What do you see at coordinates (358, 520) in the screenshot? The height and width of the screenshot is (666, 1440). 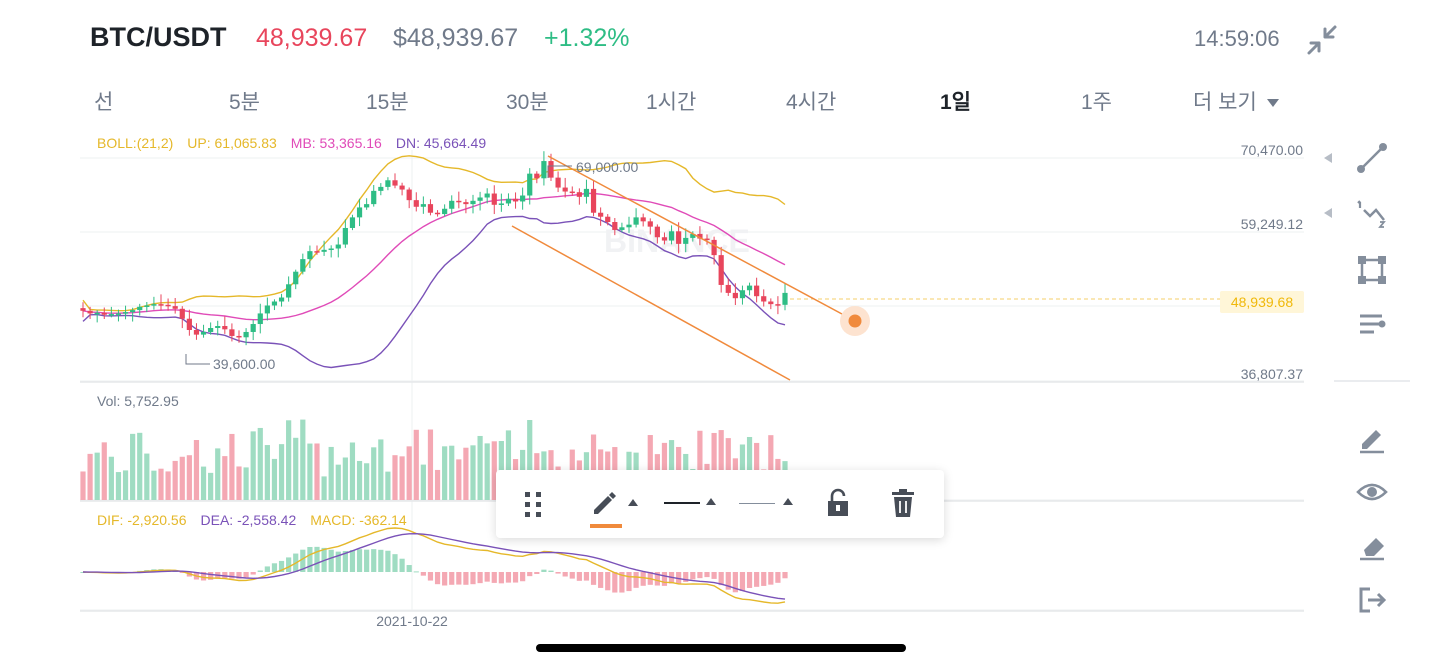 I see `macd-hist: MACD: -362.14` at bounding box center [358, 520].